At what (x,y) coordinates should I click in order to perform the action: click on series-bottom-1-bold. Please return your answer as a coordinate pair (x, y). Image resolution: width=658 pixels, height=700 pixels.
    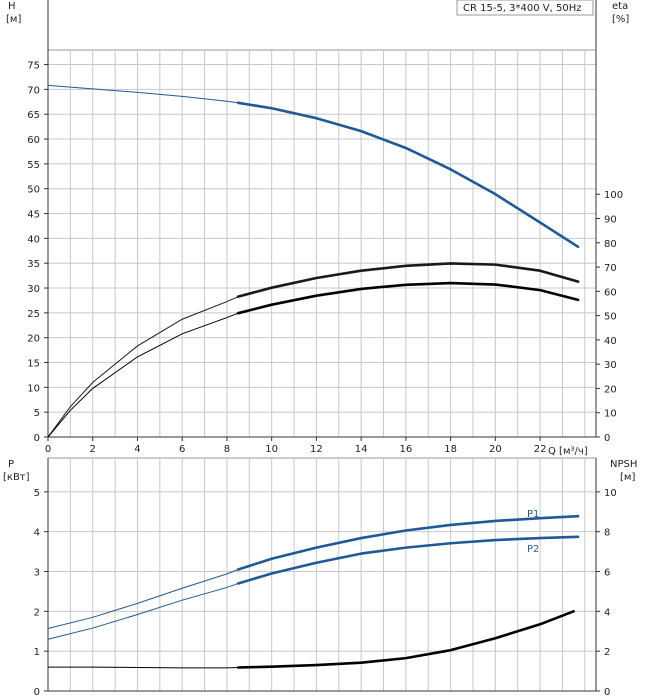
    Looking at the image, I should click on (408, 560).